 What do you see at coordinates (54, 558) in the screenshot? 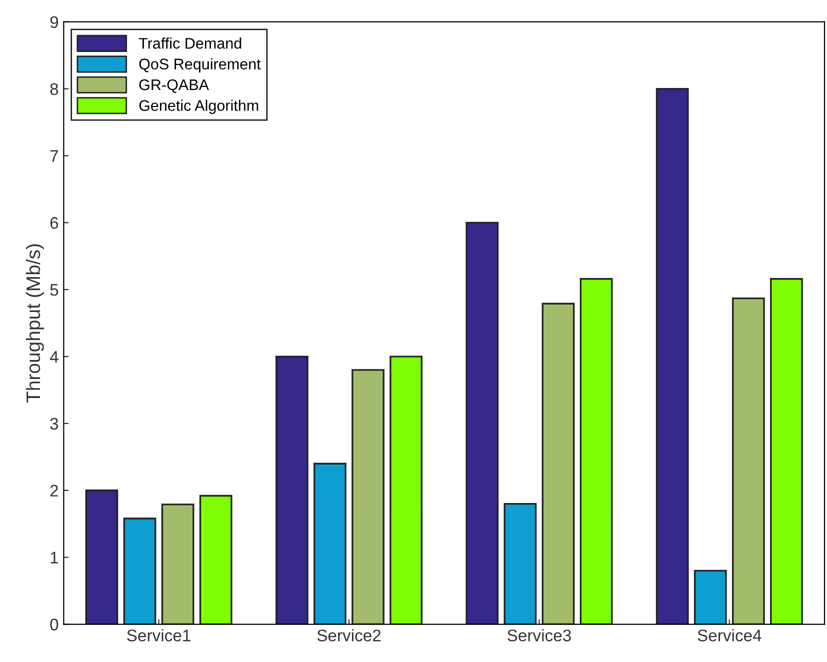
I see `y-tick-label: 1` at bounding box center [54, 558].